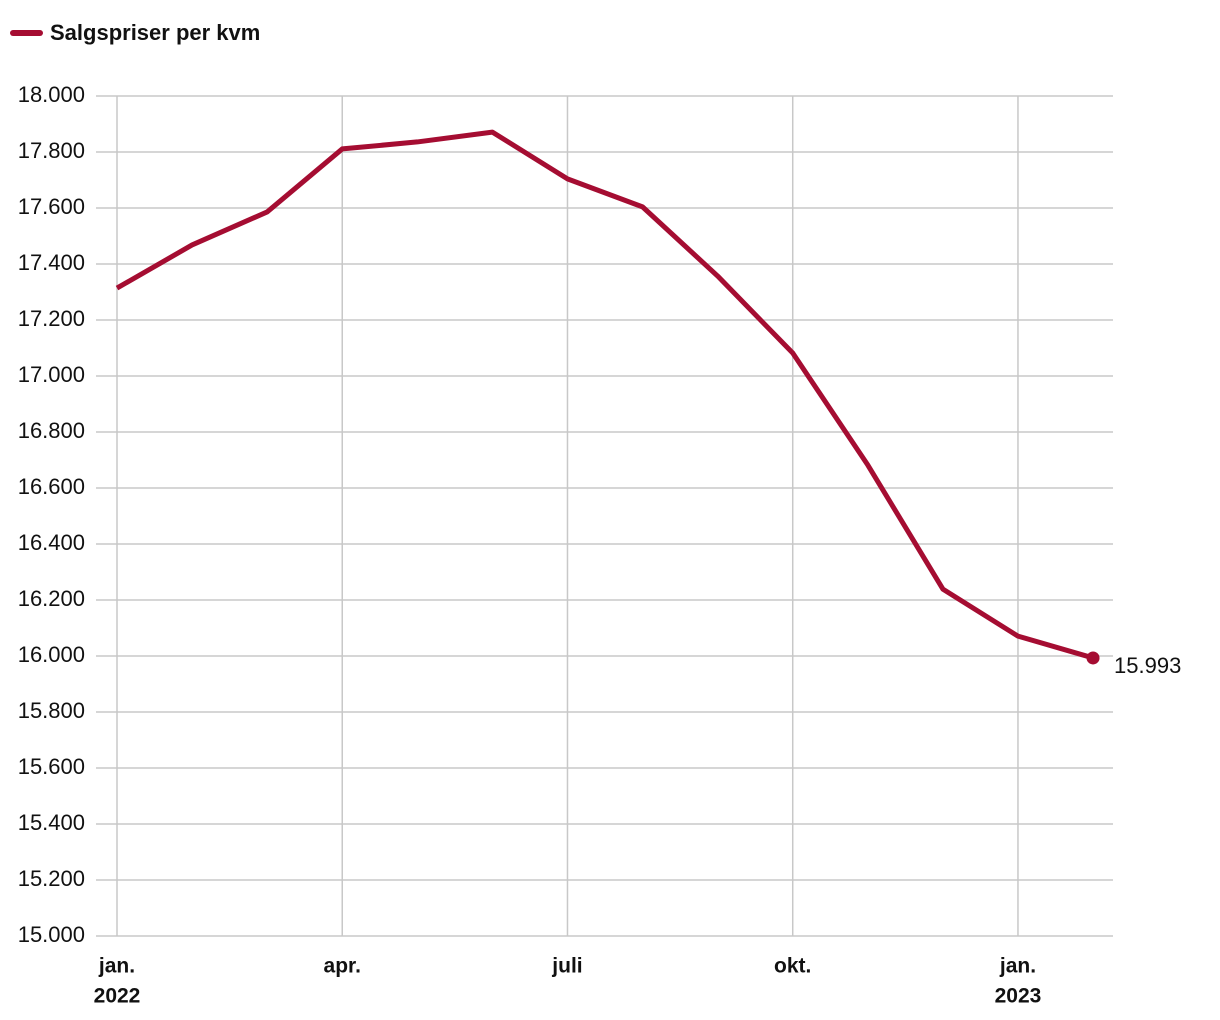 The height and width of the screenshot is (1020, 1220). What do you see at coordinates (51, 262) in the screenshot?
I see `y-tick-label: 17.400` at bounding box center [51, 262].